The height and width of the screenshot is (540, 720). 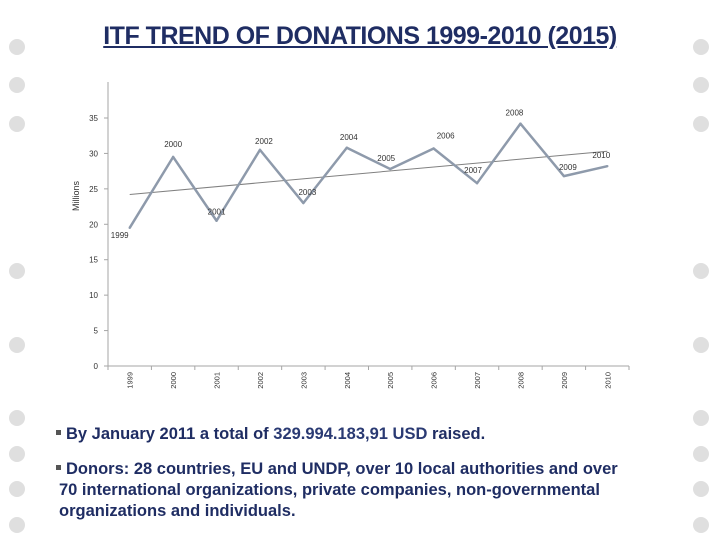 I want to click on y-tick-label: 20, so click(x=93, y=224).